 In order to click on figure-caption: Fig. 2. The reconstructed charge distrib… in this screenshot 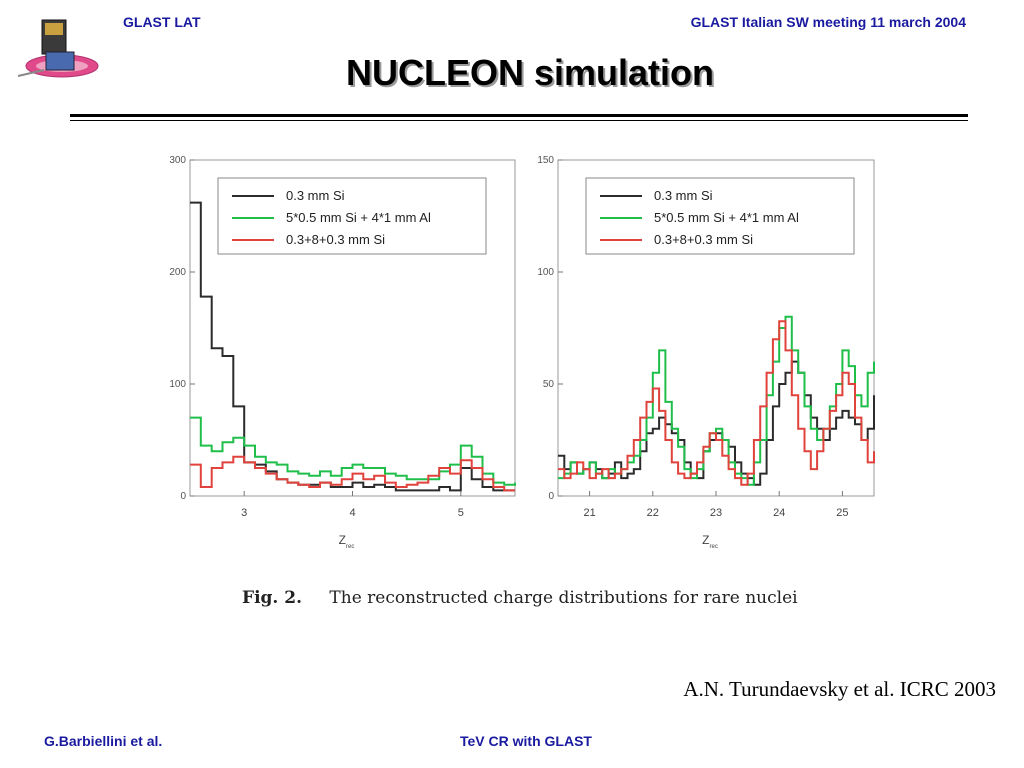, I will do `click(520, 598)`.